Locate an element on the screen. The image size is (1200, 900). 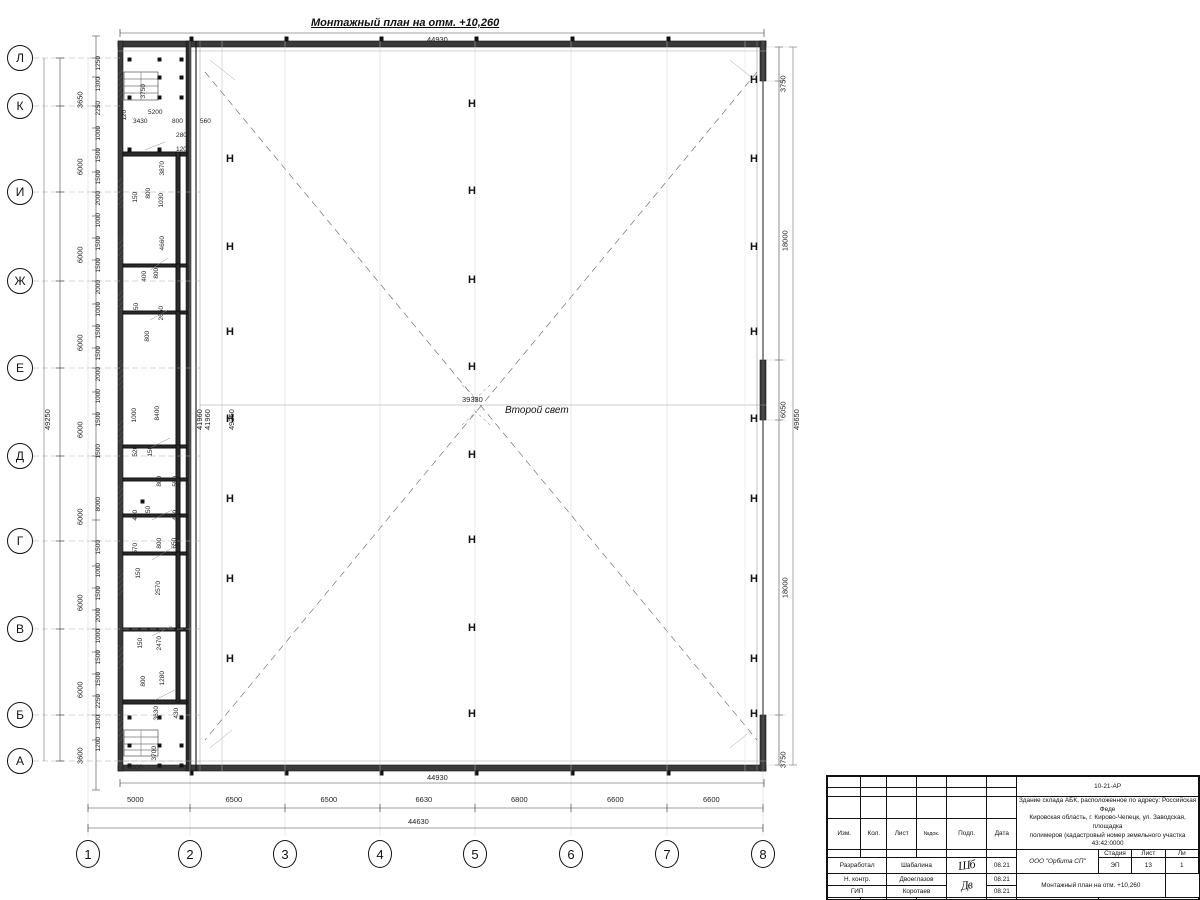
grid-bubble-Л: Л is located at coordinates (20, 58).